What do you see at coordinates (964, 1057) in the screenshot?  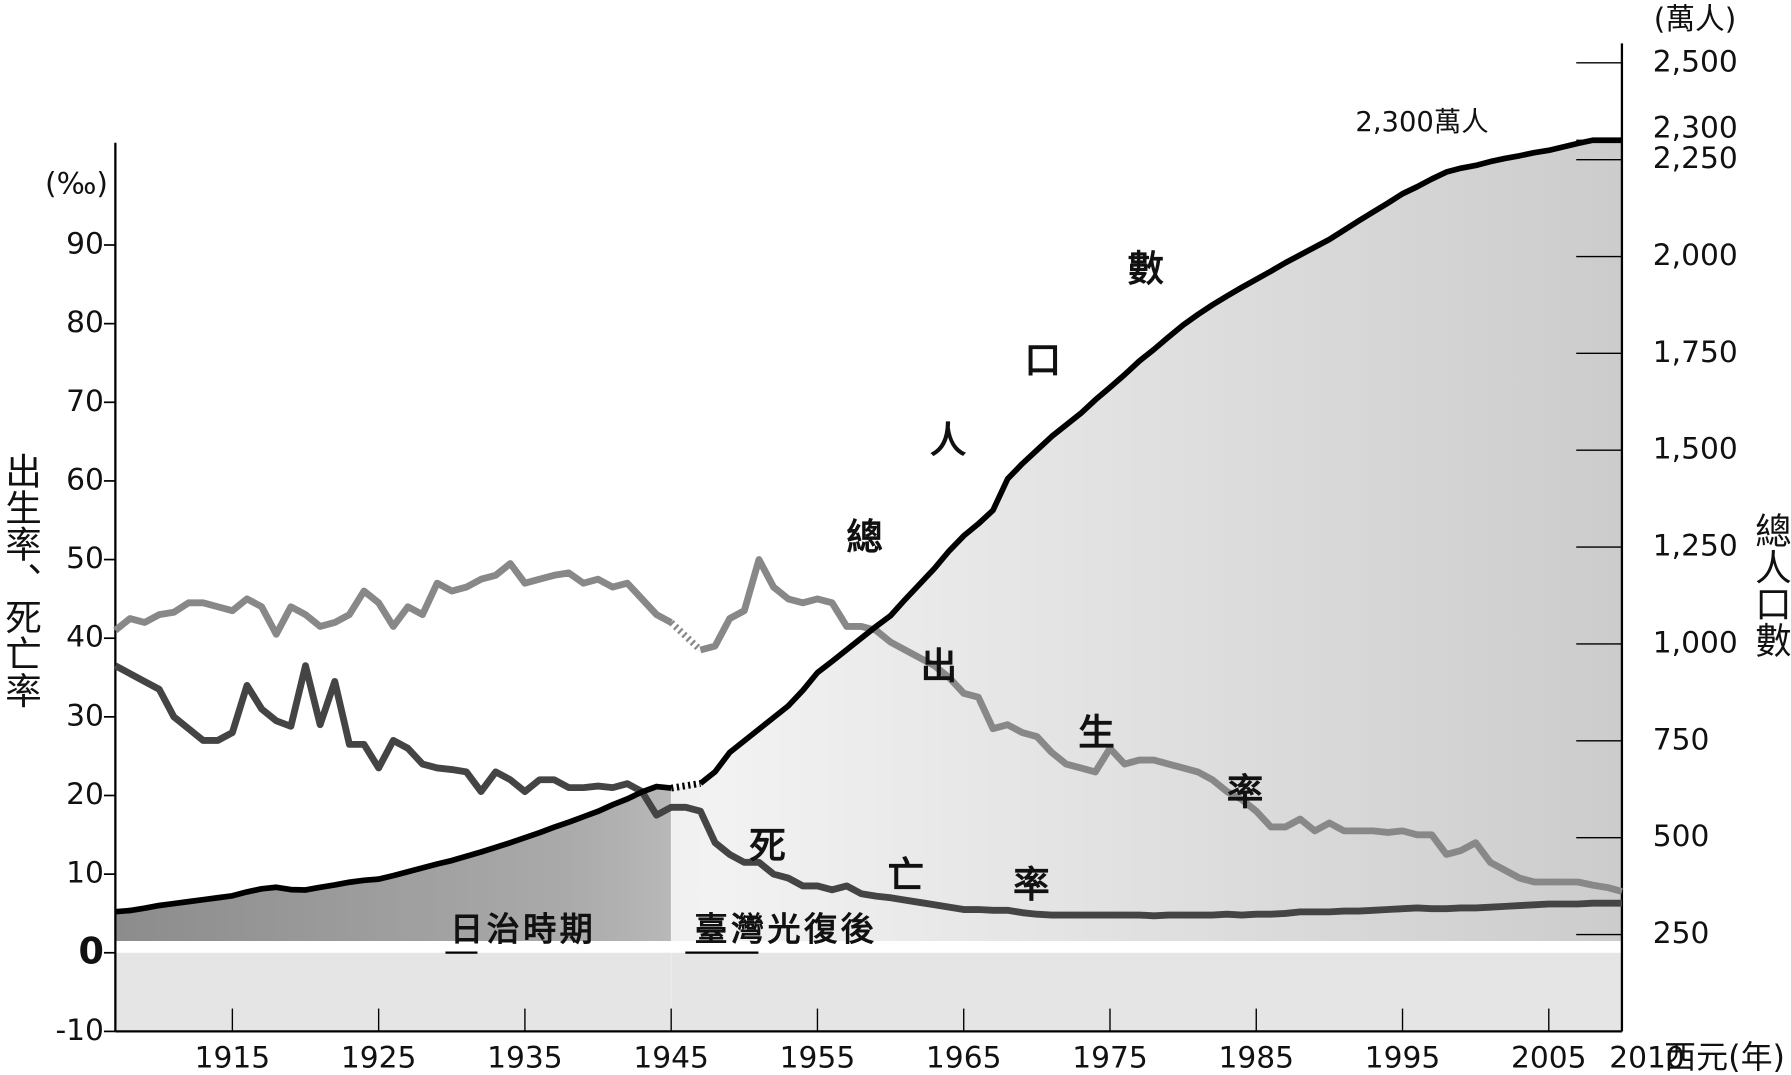 I see `x-tick-label: 1965` at bounding box center [964, 1057].